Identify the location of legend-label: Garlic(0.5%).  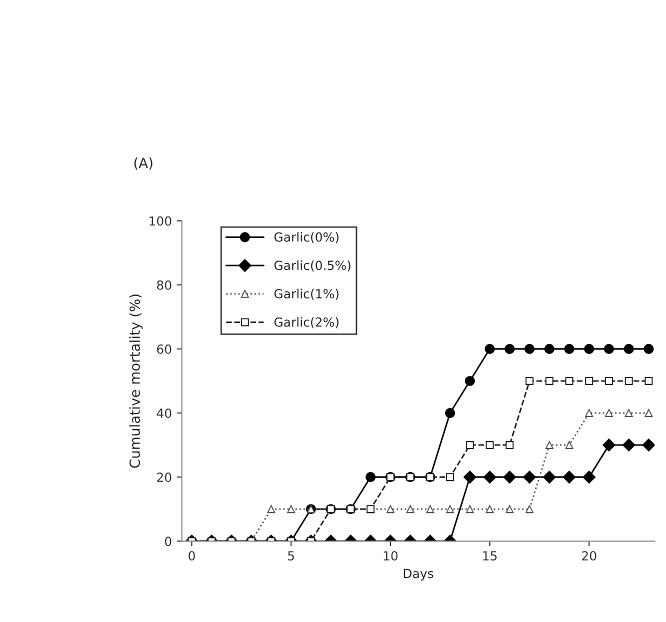
(312, 266).